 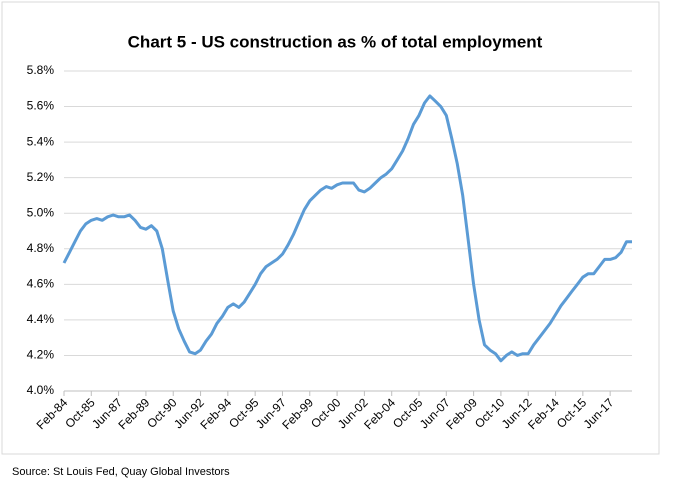 What do you see at coordinates (41, 319) in the screenshot?
I see `y-tick-label: 4.4%` at bounding box center [41, 319].